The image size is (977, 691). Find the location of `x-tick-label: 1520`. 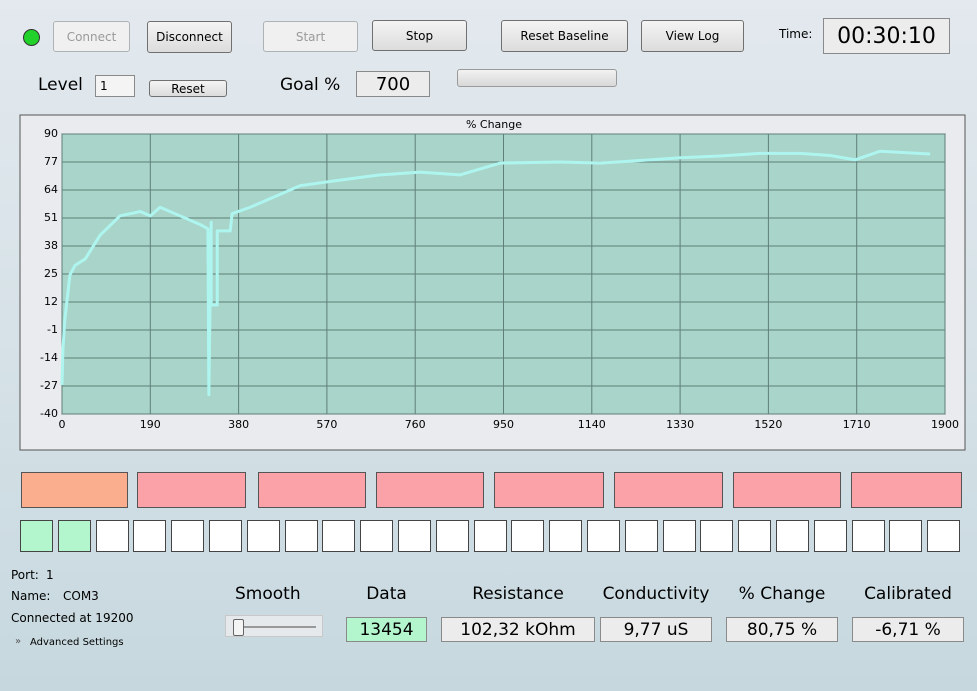

x-tick-label: 1520 is located at coordinates (768, 424).